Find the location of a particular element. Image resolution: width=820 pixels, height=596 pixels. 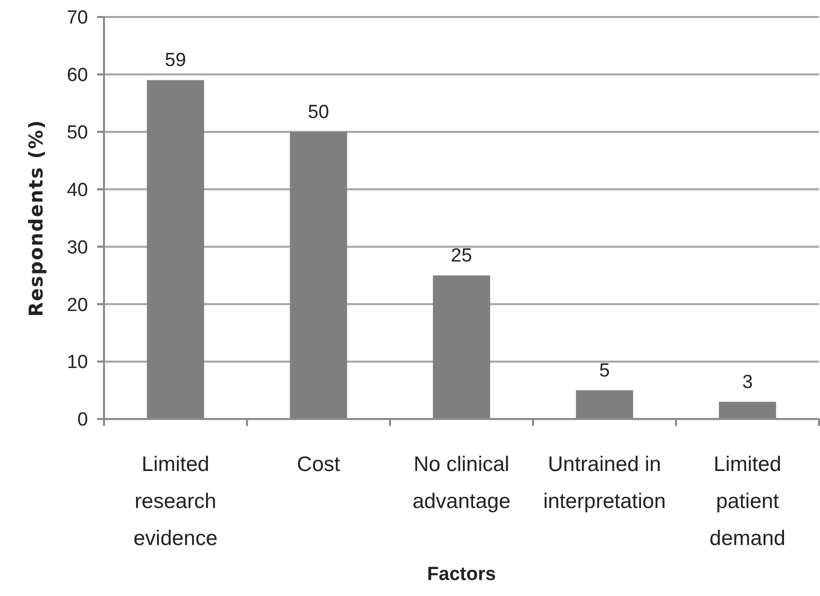

x-axis-title: Factors is located at coordinates (461, 574).